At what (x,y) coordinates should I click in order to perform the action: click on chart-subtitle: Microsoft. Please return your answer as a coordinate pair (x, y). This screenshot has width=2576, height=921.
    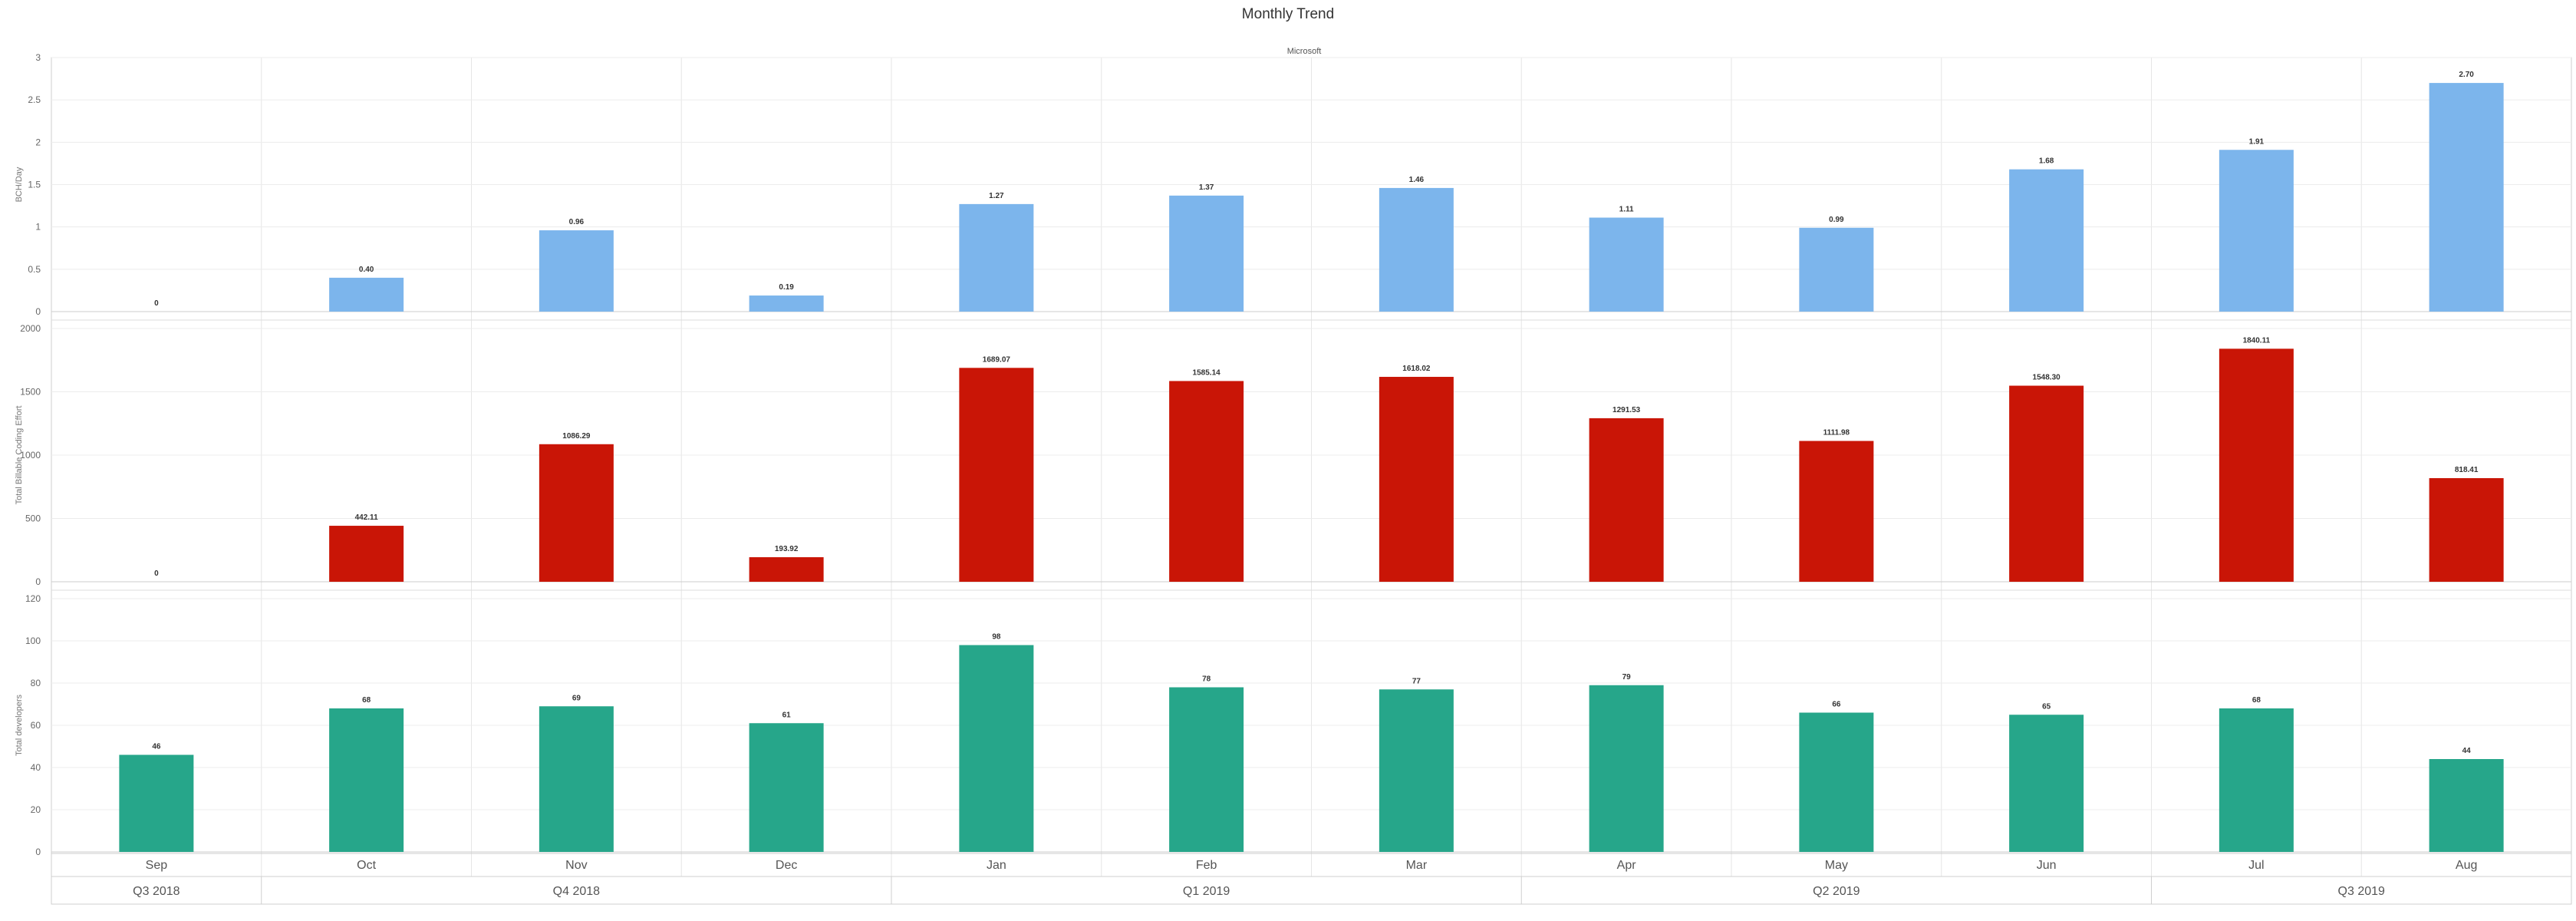
    Looking at the image, I should click on (1304, 51).